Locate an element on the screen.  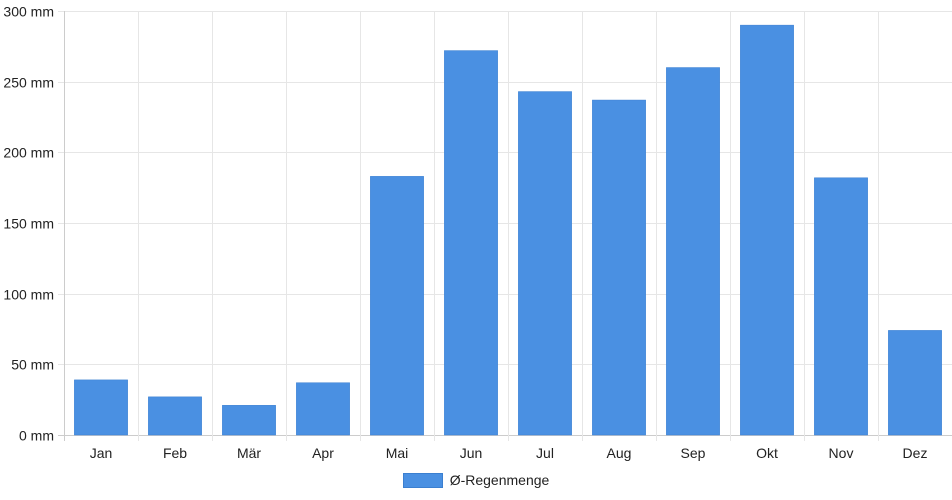
bar-feb is located at coordinates (175, 416).